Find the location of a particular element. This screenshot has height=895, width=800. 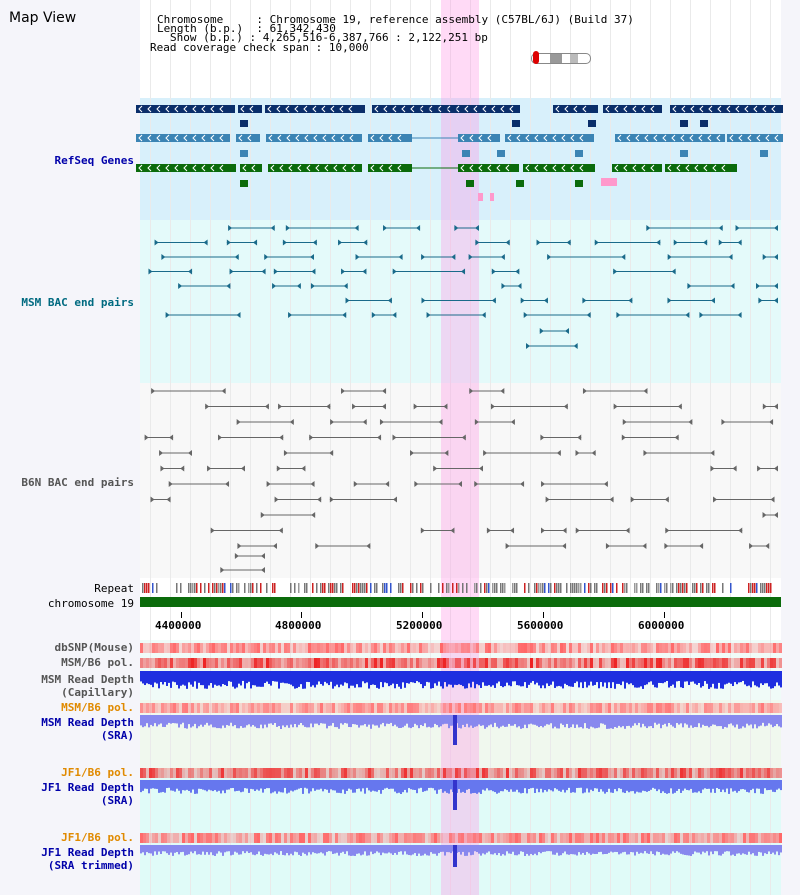

track-label-jf1-depth-sra: JF1 Read Depth (SRA) is located at coordinates (87, 794).